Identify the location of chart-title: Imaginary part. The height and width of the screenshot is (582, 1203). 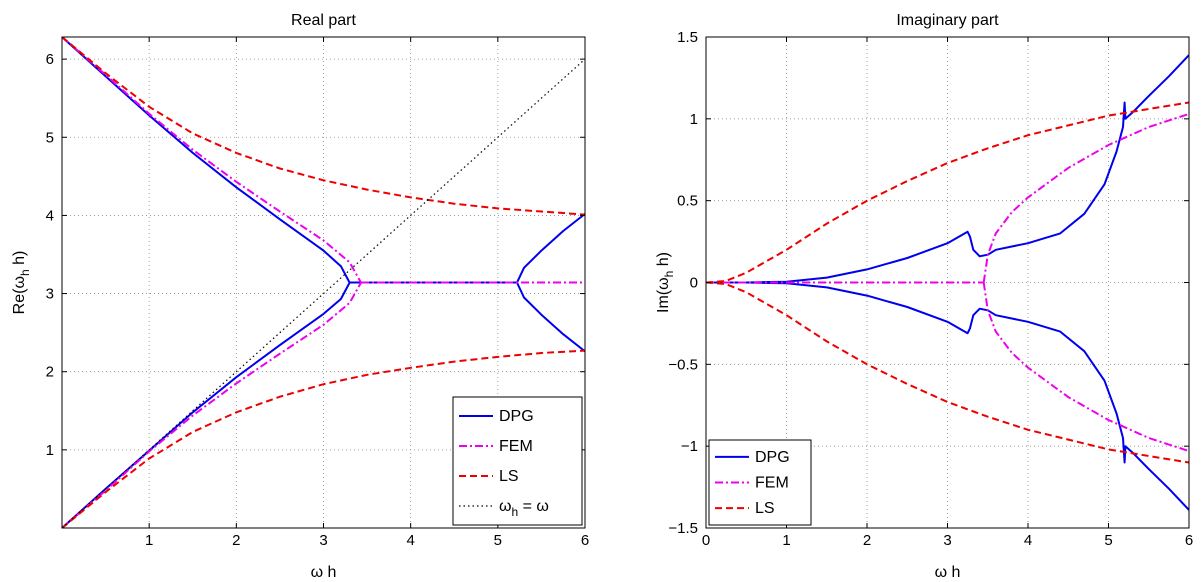
(947, 20).